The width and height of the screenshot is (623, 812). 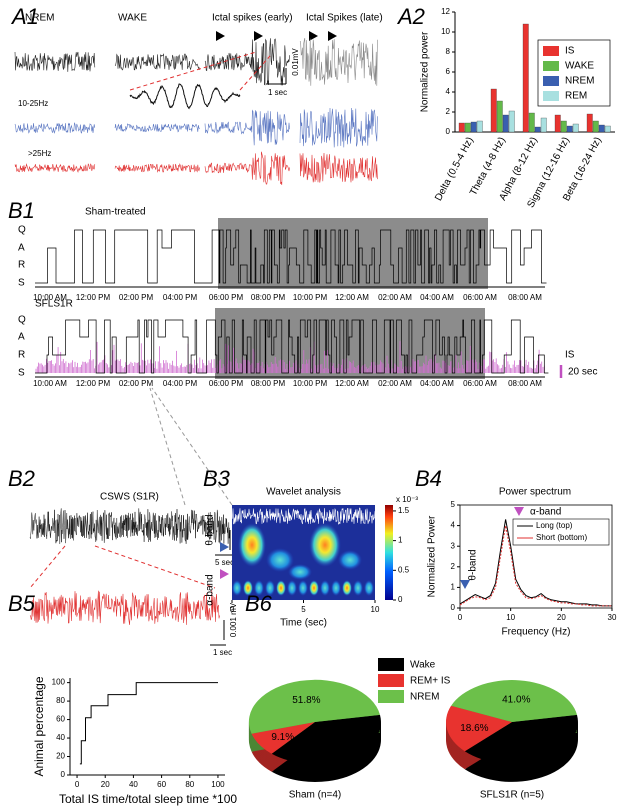 What do you see at coordinates (21, 337) in the screenshot?
I see `stage-label: A` at bounding box center [21, 337].